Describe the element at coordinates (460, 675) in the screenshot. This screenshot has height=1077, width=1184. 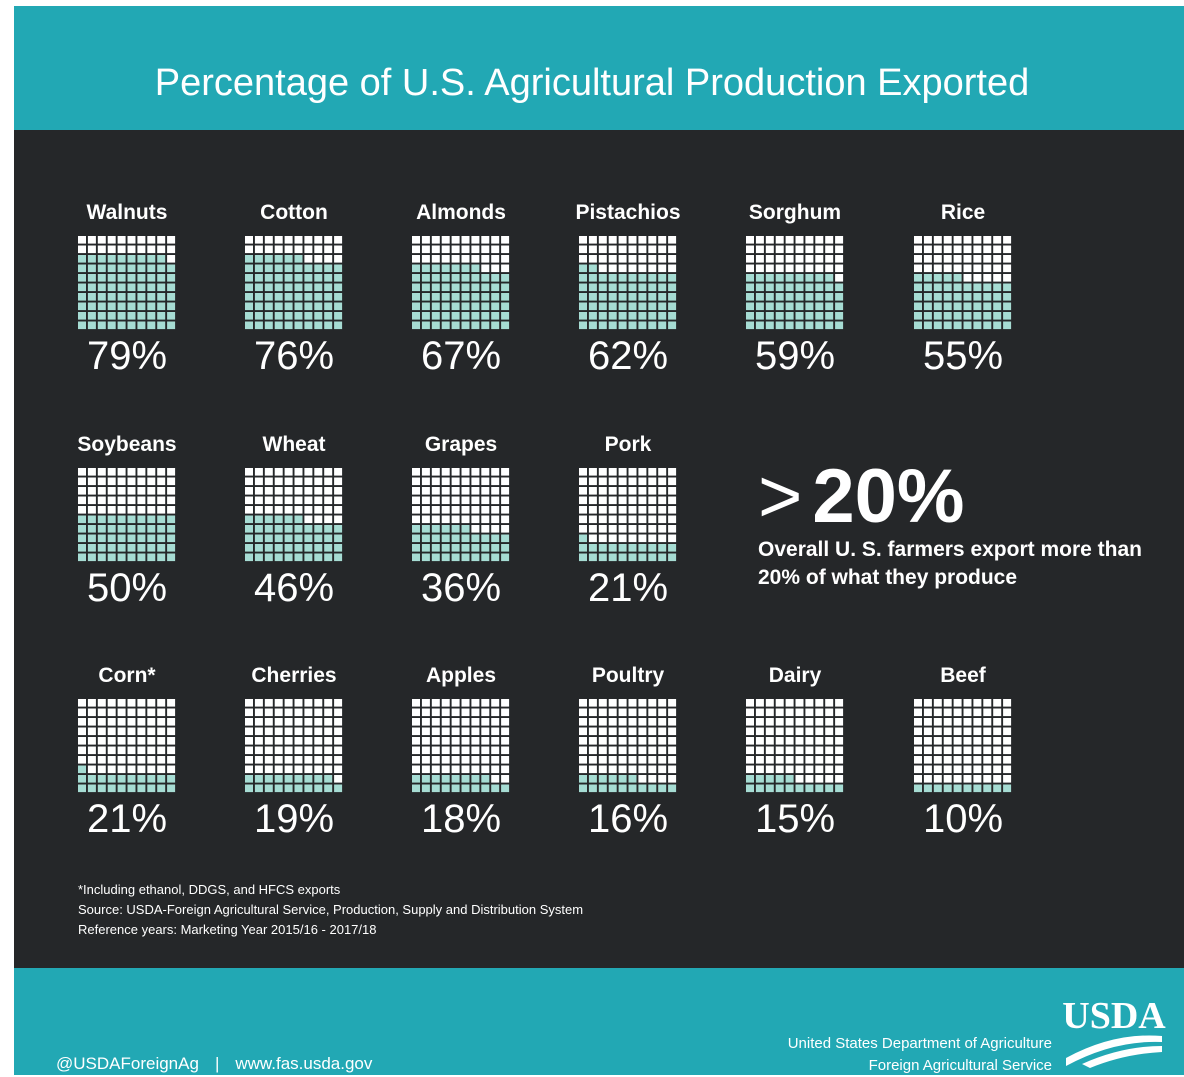
I see `crop-label: Apples` at that location.